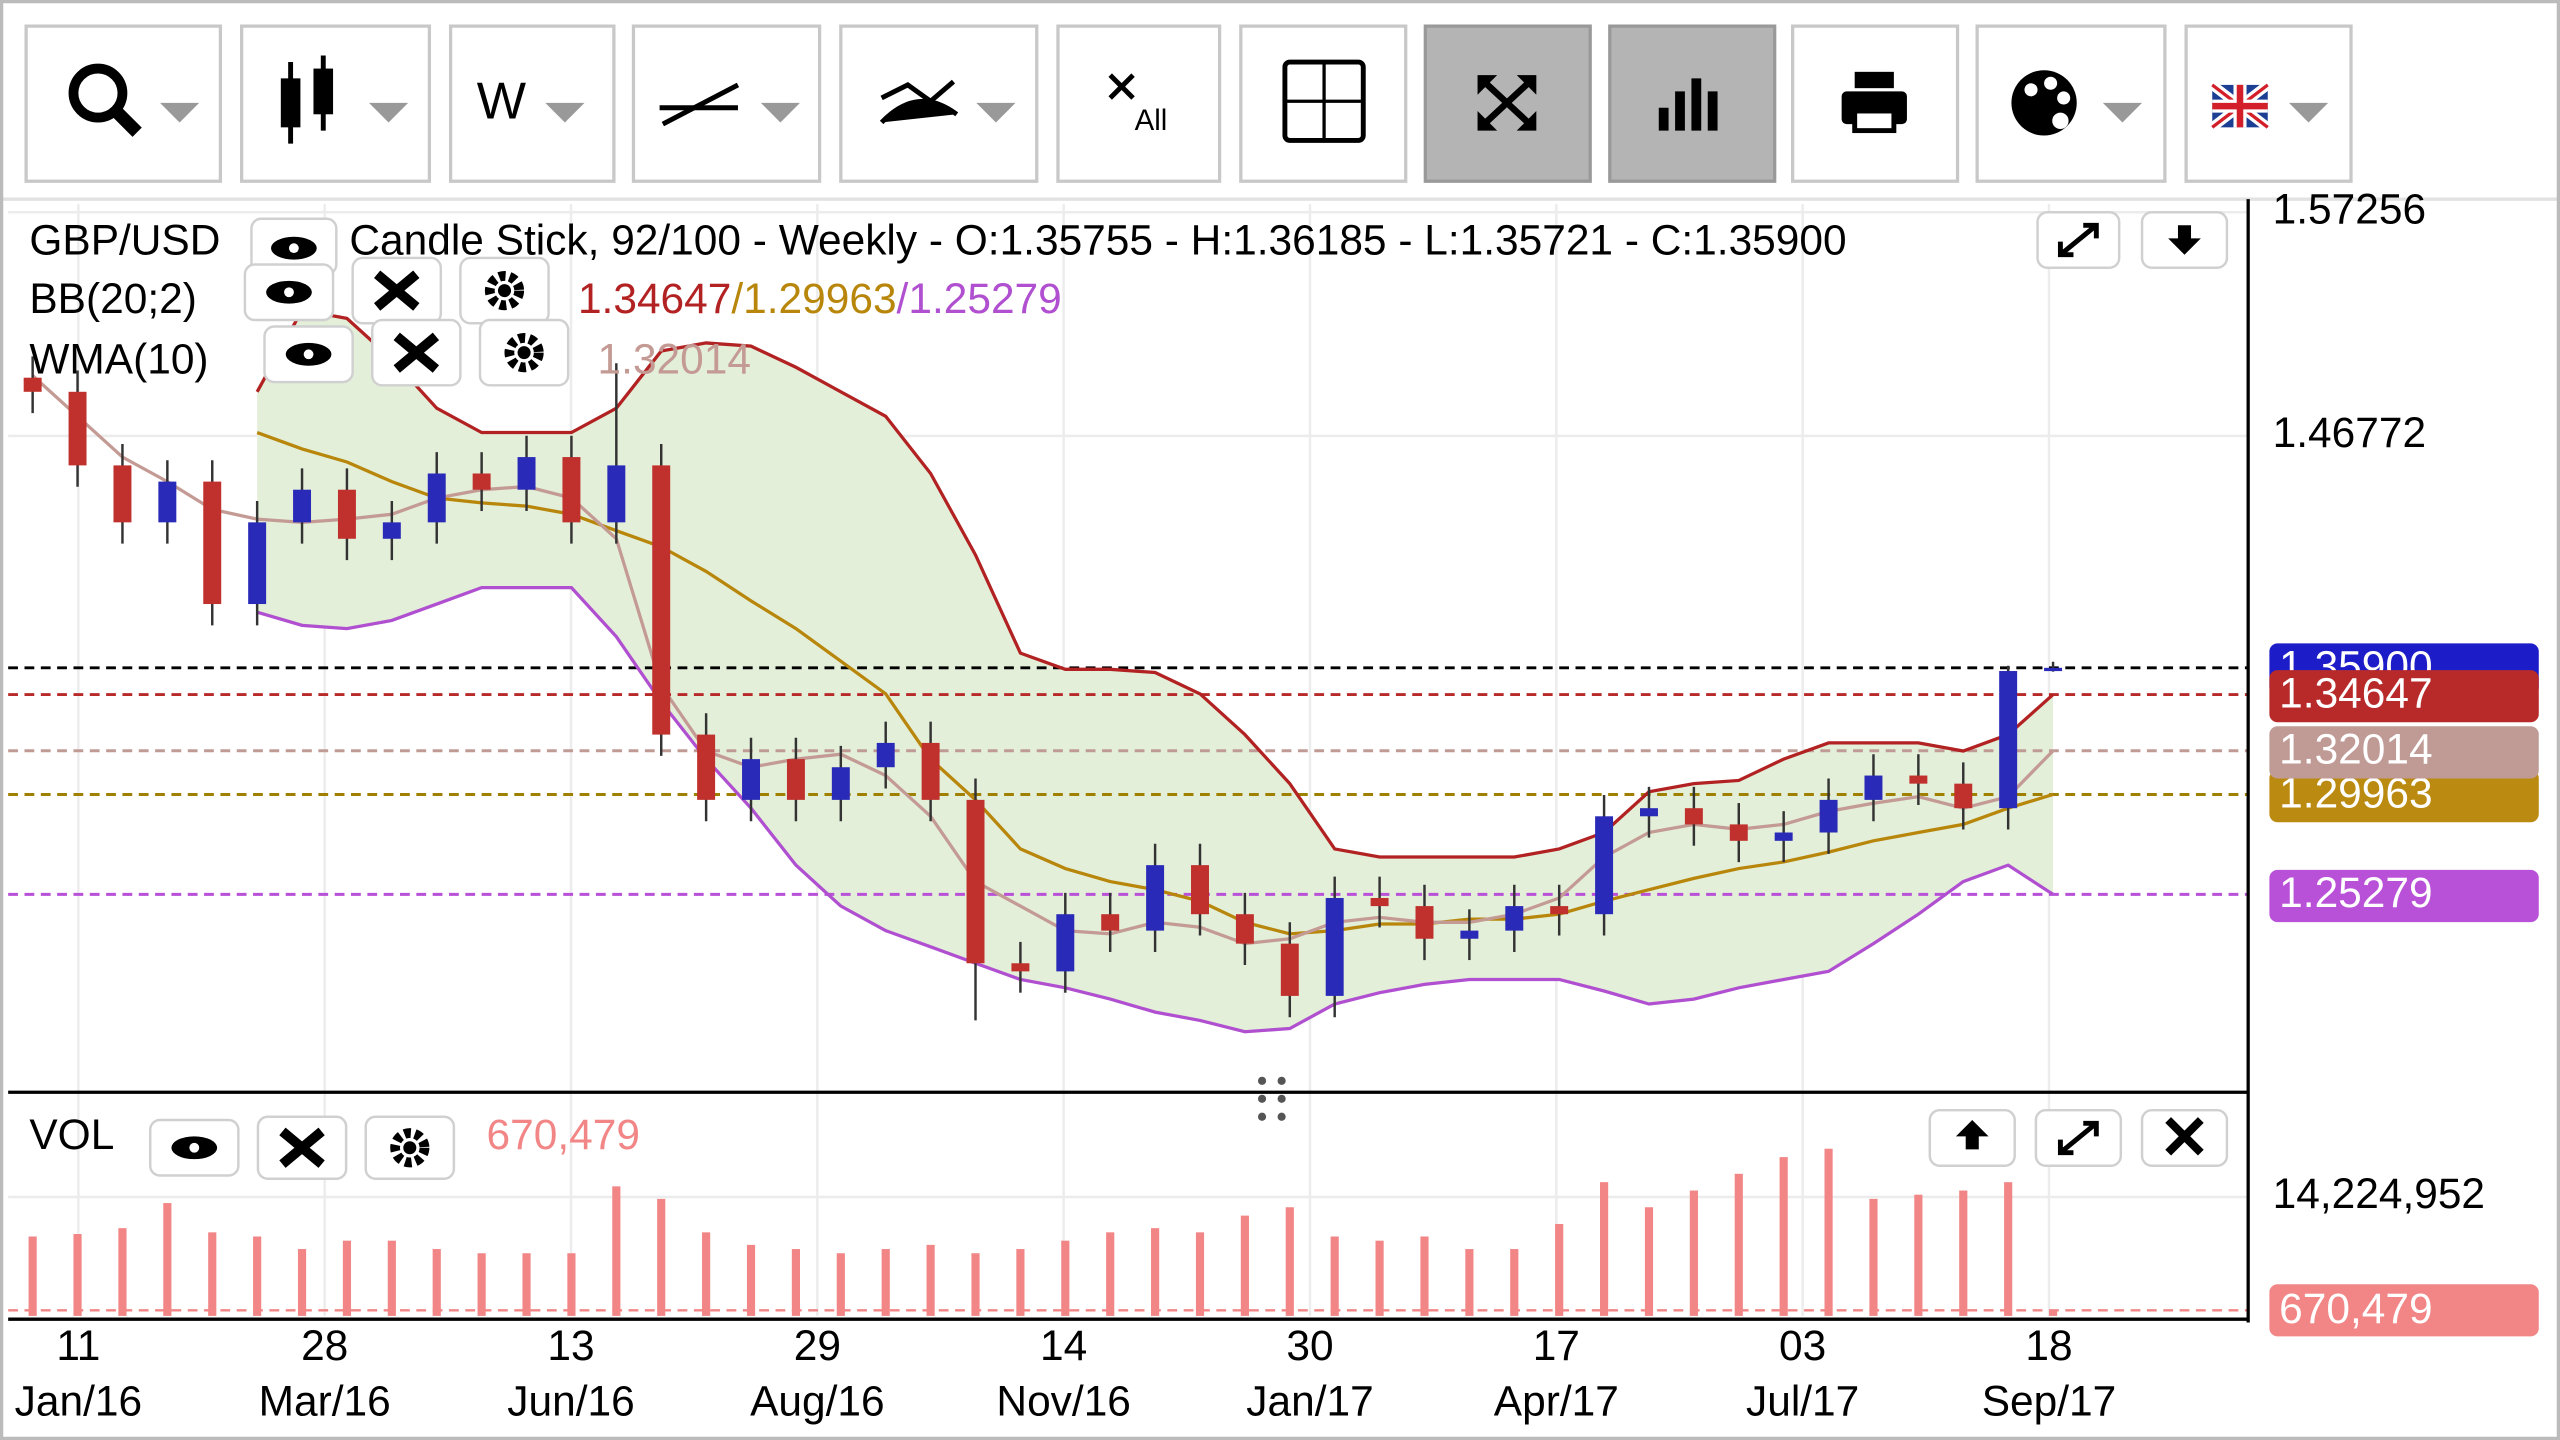 The height and width of the screenshot is (1440, 2560). Describe the element at coordinates (700, 104) in the screenshot. I see `line-icon` at that location.